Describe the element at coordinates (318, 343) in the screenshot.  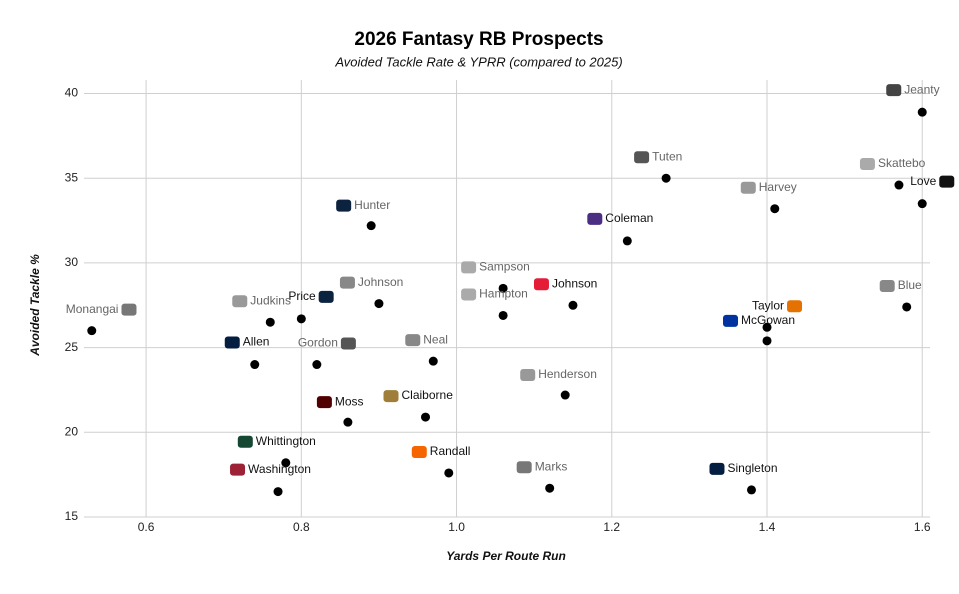
I see `point-label: Gordon` at that location.